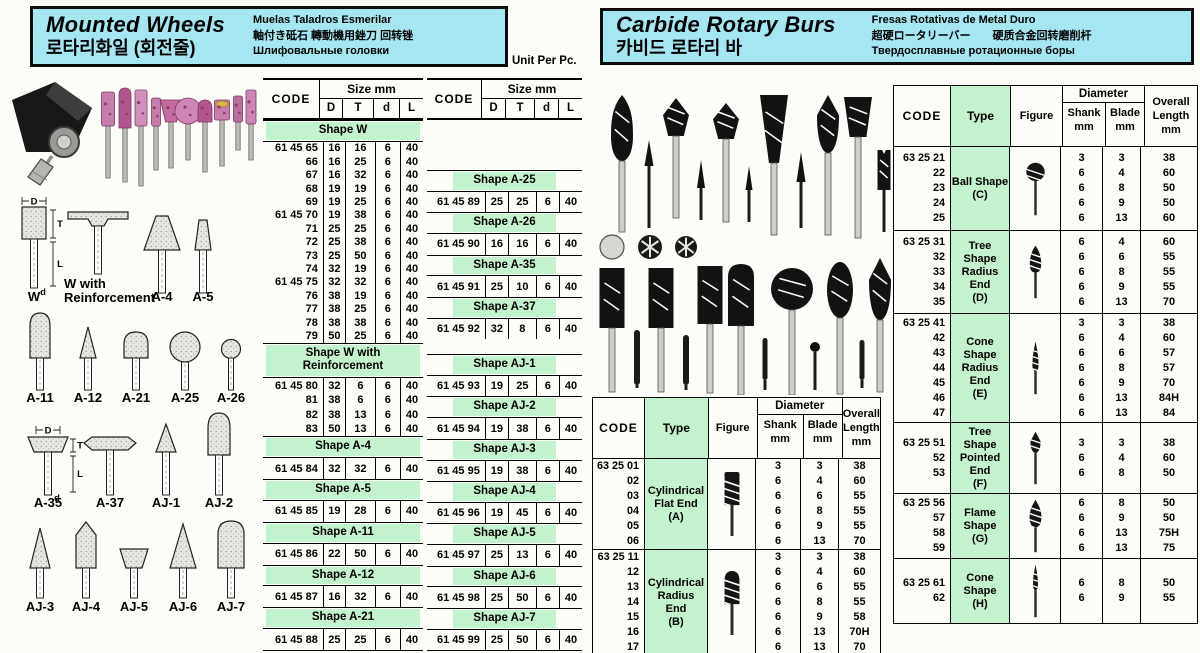 Image resolution: width=1200 pixels, height=653 pixels. I want to click on left-title-korean: 로타리화일 (회전줄), so click(121, 48).